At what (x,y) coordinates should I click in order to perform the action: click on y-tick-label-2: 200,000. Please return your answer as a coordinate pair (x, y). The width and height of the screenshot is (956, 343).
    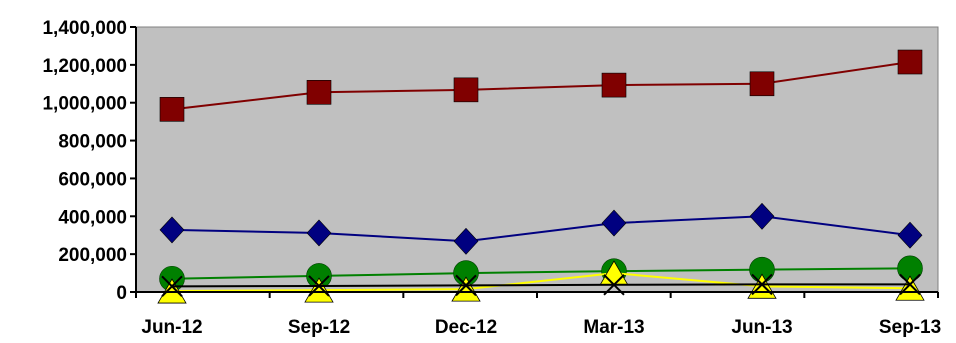
    Looking at the image, I should click on (92, 255).